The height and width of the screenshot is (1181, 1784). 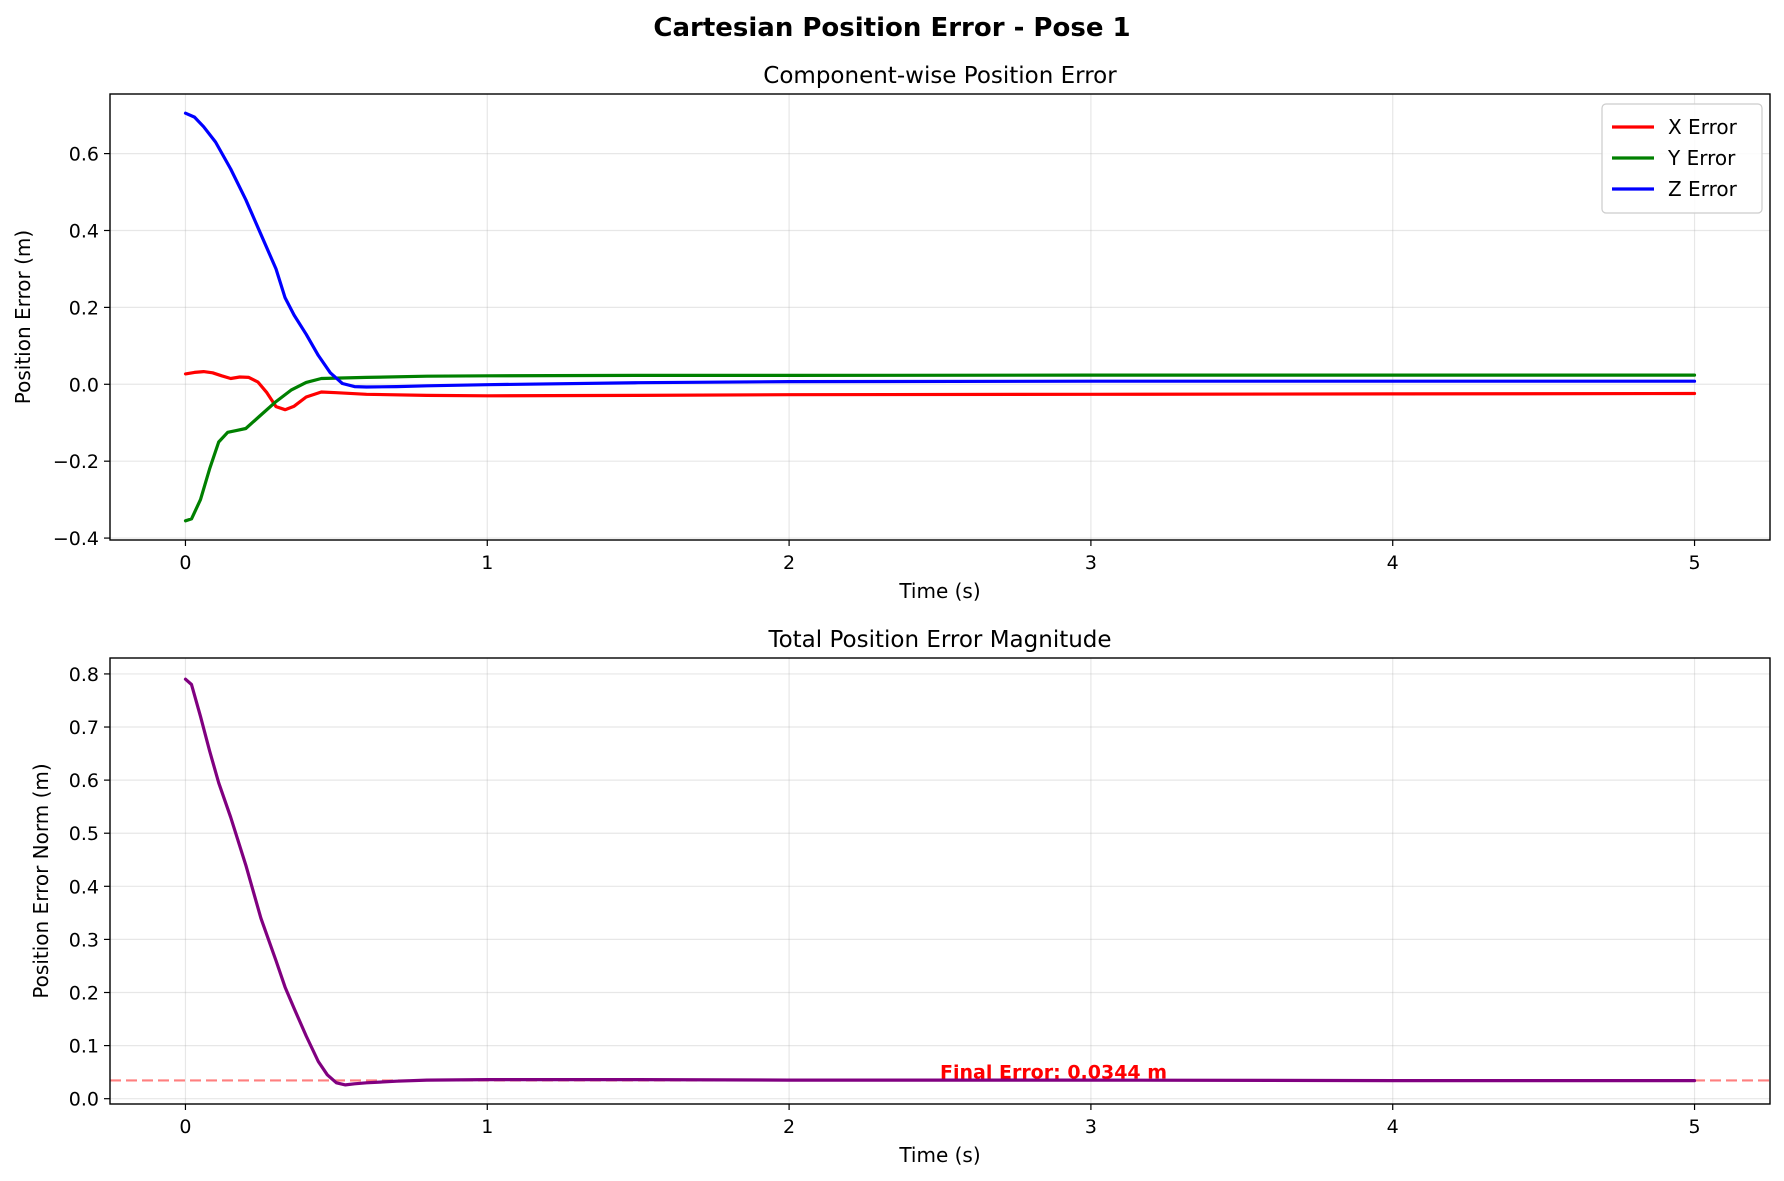 What do you see at coordinates (84, 728) in the screenshot?
I see `y-tick-label: 0.7` at bounding box center [84, 728].